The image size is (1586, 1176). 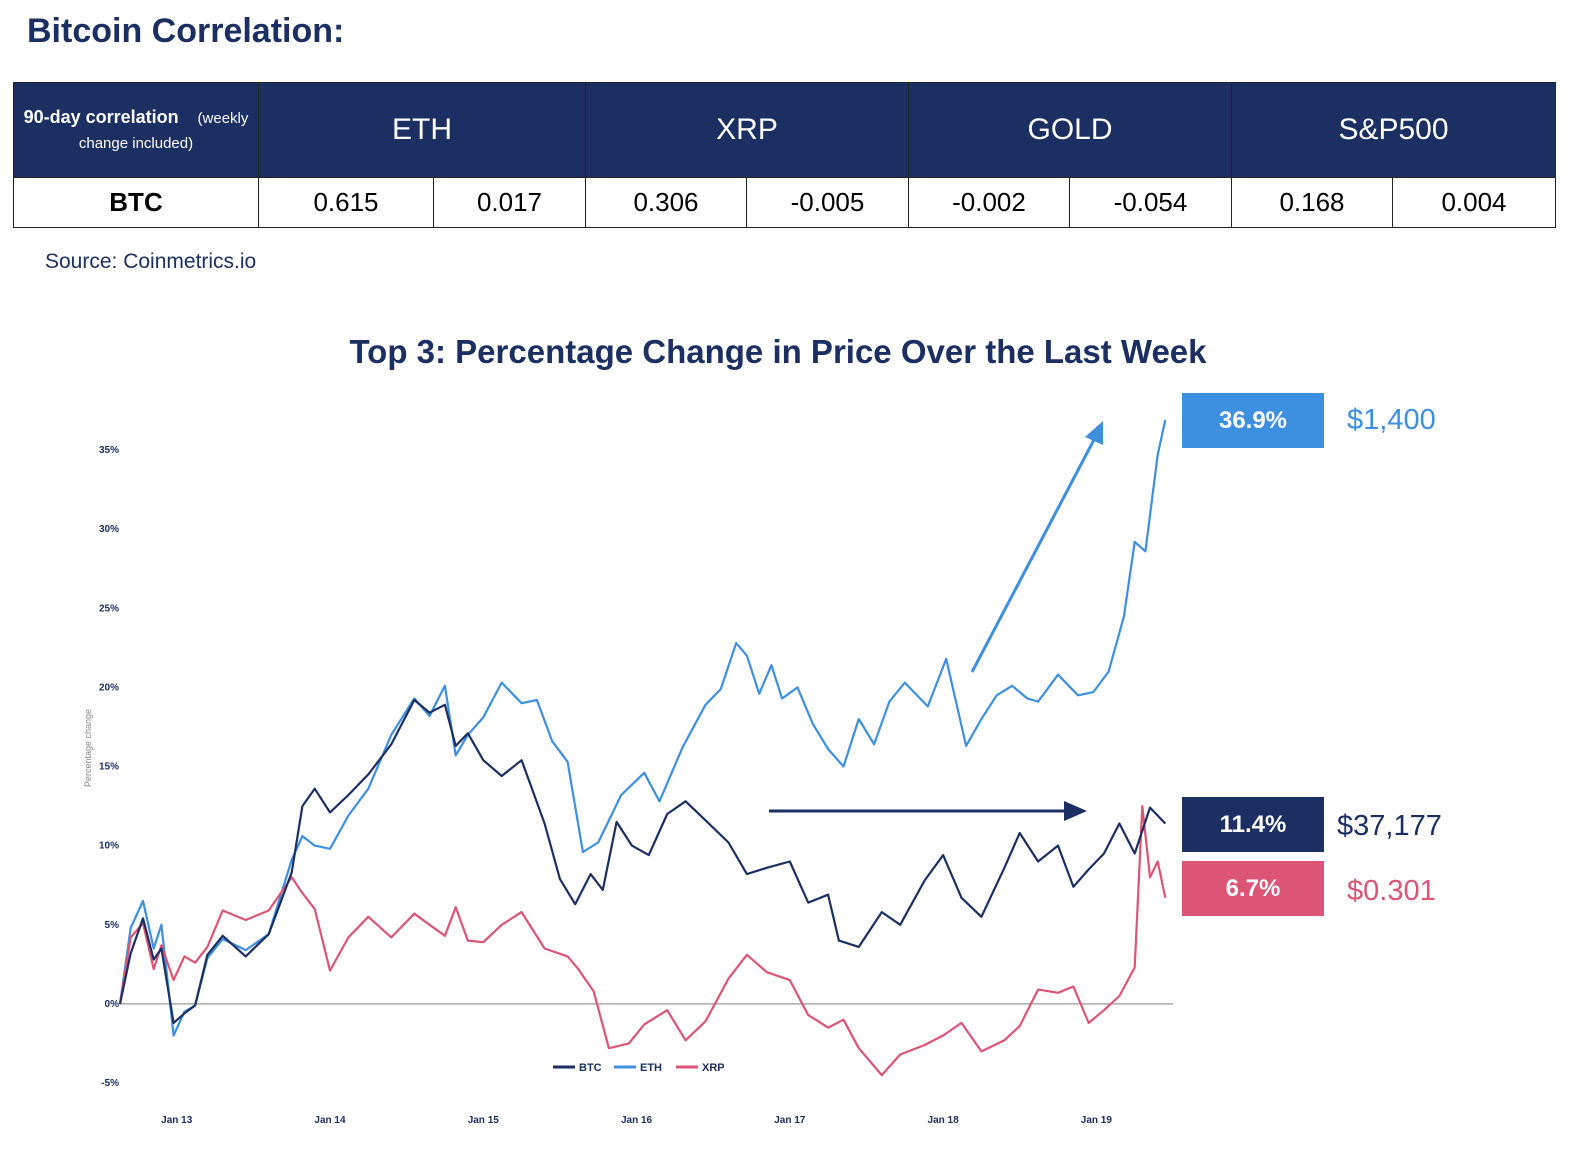 I want to click on sp500-weekly-change: 0.004, so click(x=1474, y=202).